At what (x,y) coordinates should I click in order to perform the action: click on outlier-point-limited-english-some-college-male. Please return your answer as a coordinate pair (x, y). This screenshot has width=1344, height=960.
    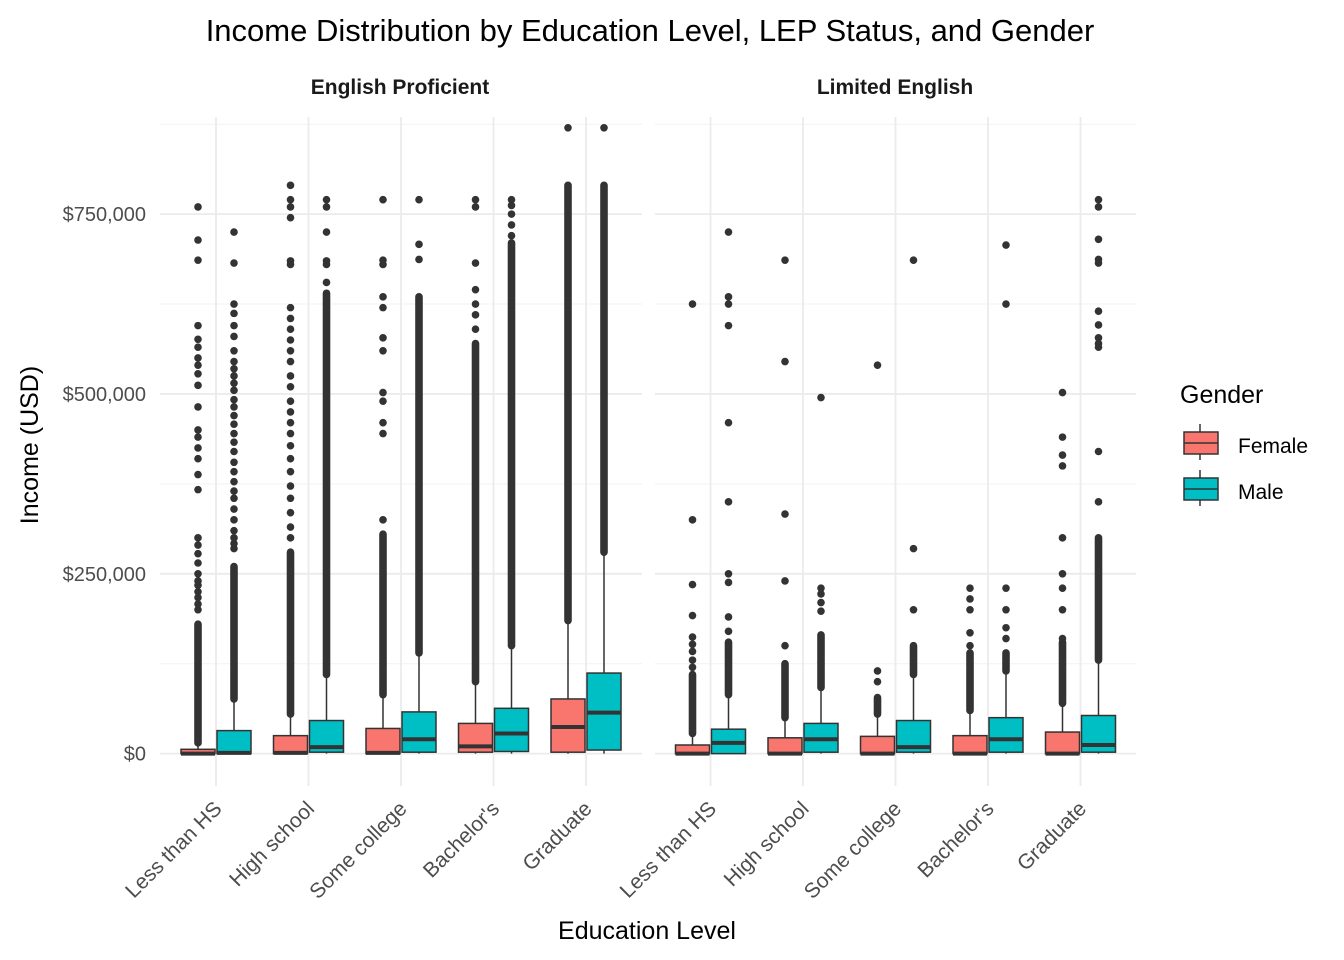
    Looking at the image, I should click on (913, 548).